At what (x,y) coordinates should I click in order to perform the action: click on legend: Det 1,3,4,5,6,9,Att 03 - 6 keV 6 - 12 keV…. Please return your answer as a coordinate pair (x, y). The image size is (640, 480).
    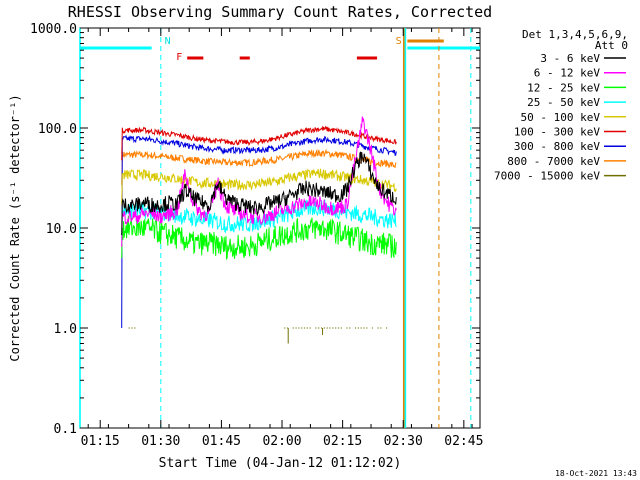
    Looking at the image, I should click on (561, 105).